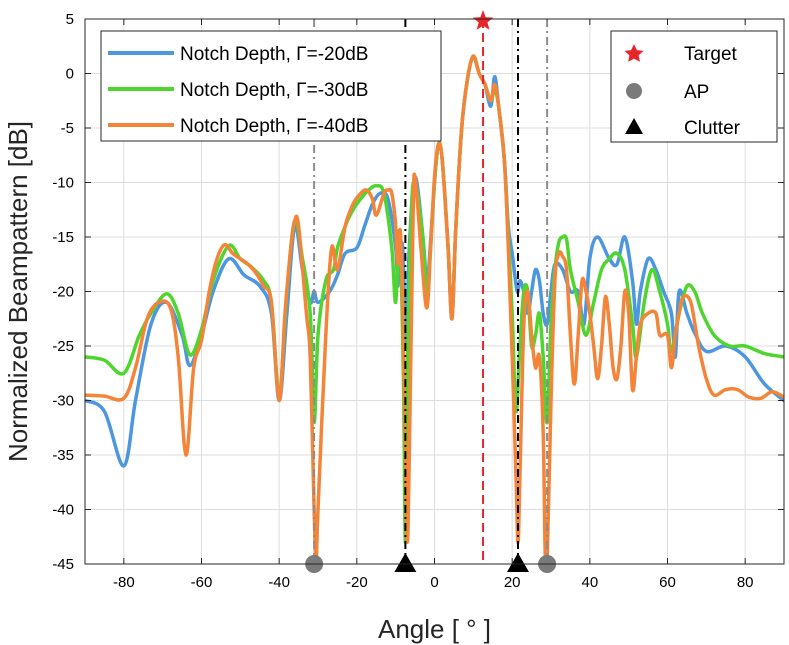 This screenshot has width=789, height=645. Describe the element at coordinates (63, 510) in the screenshot. I see `y-tick-label: -40` at that location.